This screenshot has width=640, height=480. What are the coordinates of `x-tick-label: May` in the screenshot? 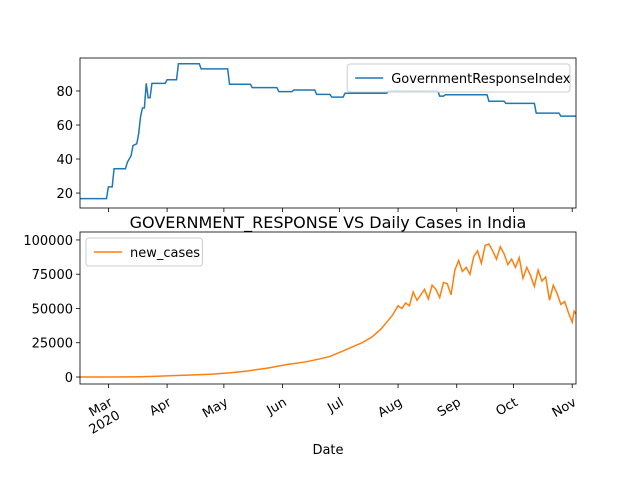 It's located at (215, 408).